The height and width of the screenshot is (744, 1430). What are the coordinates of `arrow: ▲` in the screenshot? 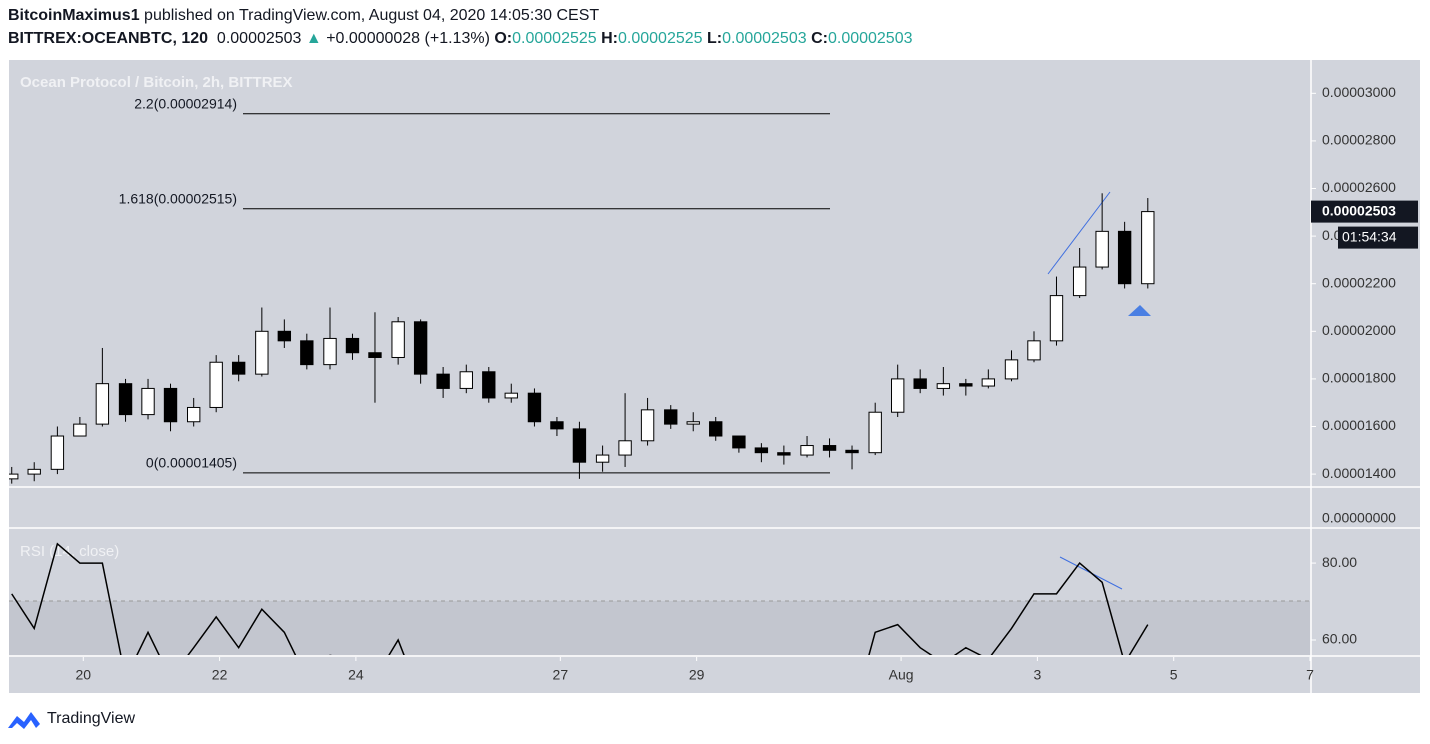 It's located at (313, 38).